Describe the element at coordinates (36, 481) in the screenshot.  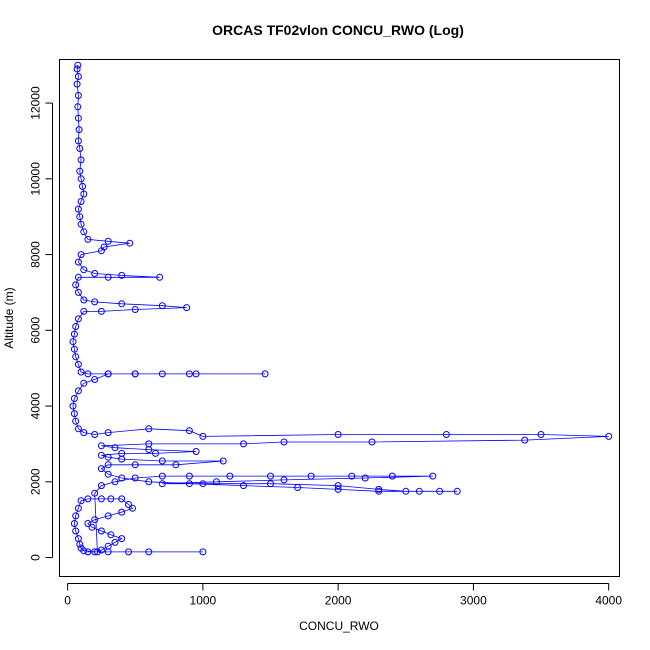
I see `y-tick-label: 2000` at that location.